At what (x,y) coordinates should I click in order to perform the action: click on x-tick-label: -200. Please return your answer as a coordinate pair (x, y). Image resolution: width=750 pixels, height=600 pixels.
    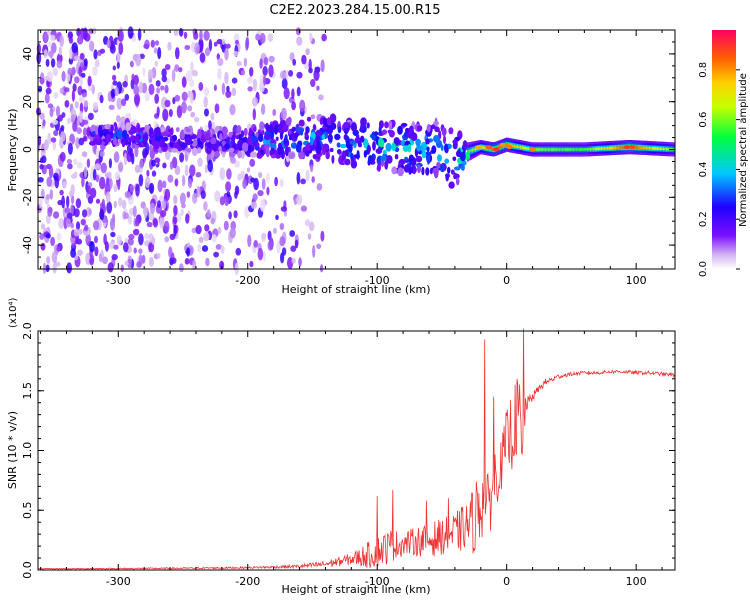
    Looking at the image, I should click on (247, 280).